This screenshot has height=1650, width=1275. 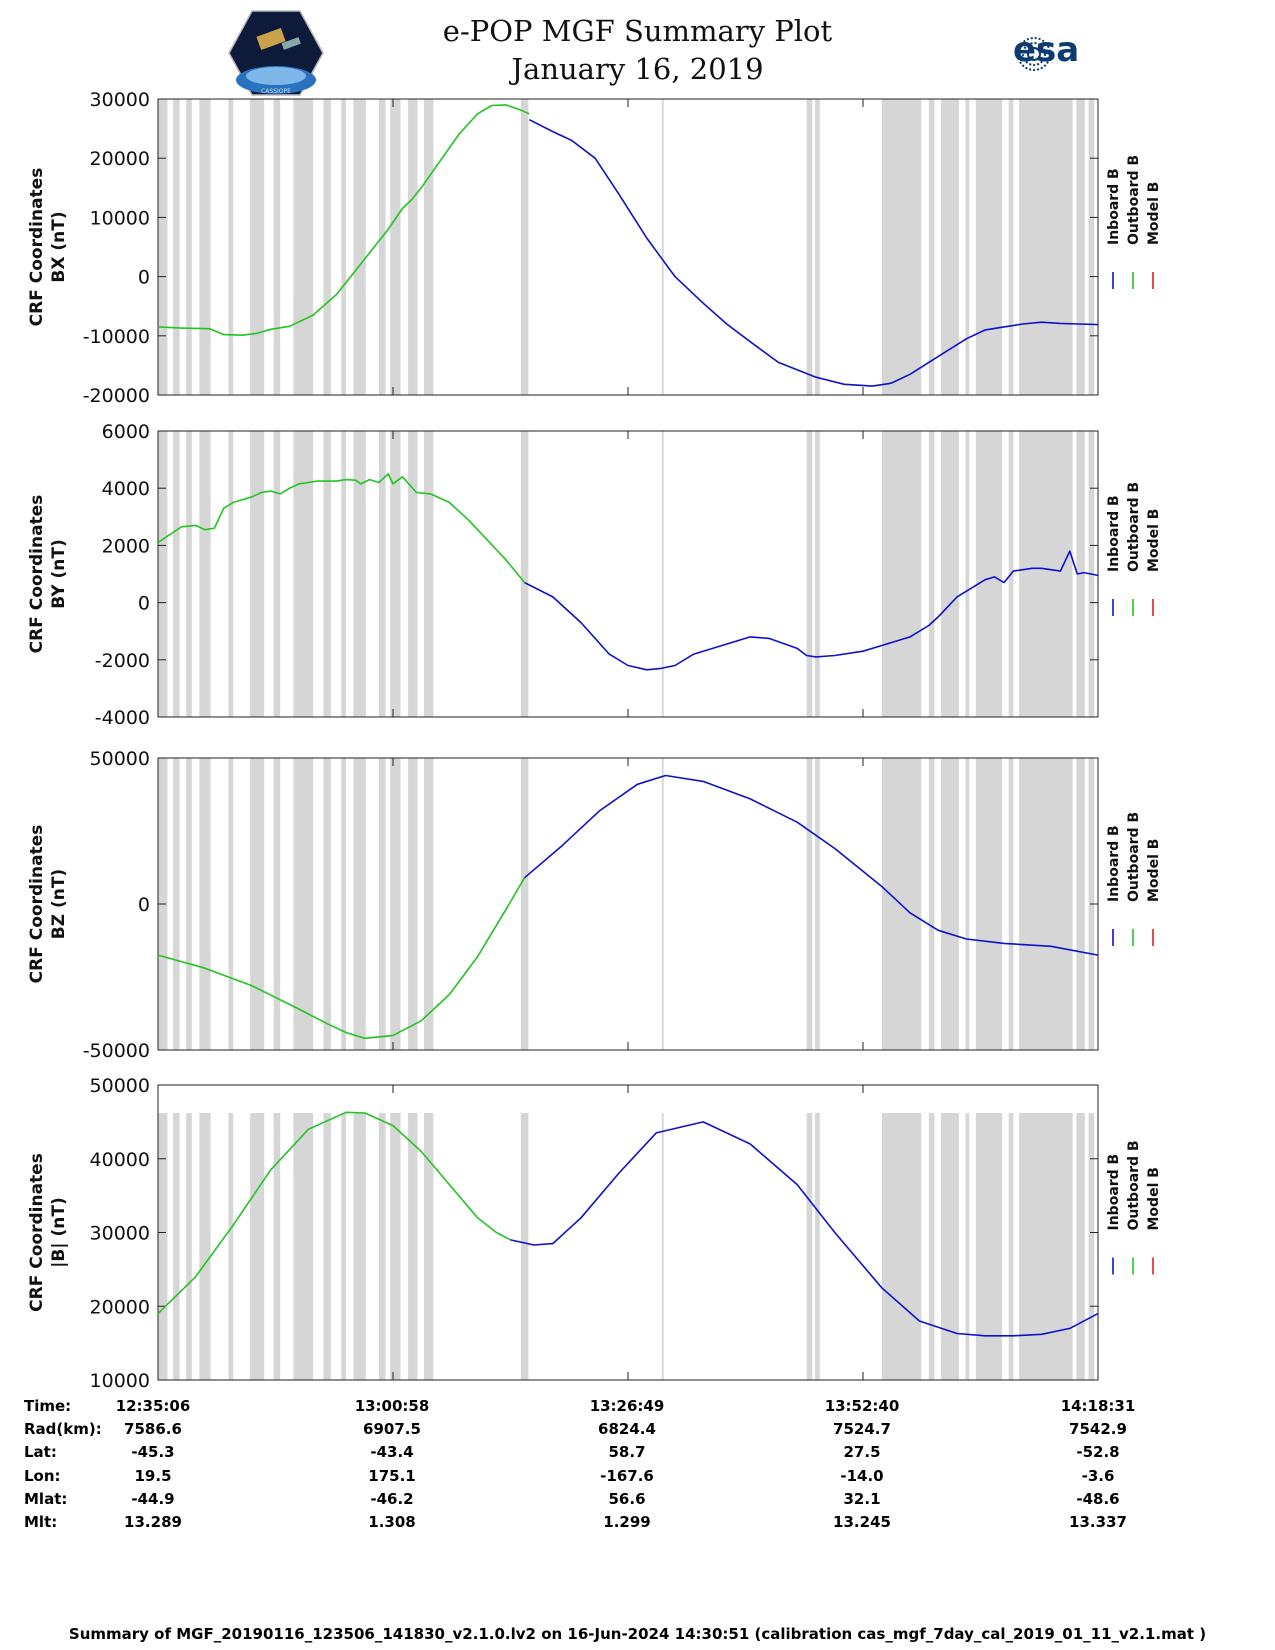 What do you see at coordinates (862, 1499) in the screenshot?
I see `table-cell: 32.1` at bounding box center [862, 1499].